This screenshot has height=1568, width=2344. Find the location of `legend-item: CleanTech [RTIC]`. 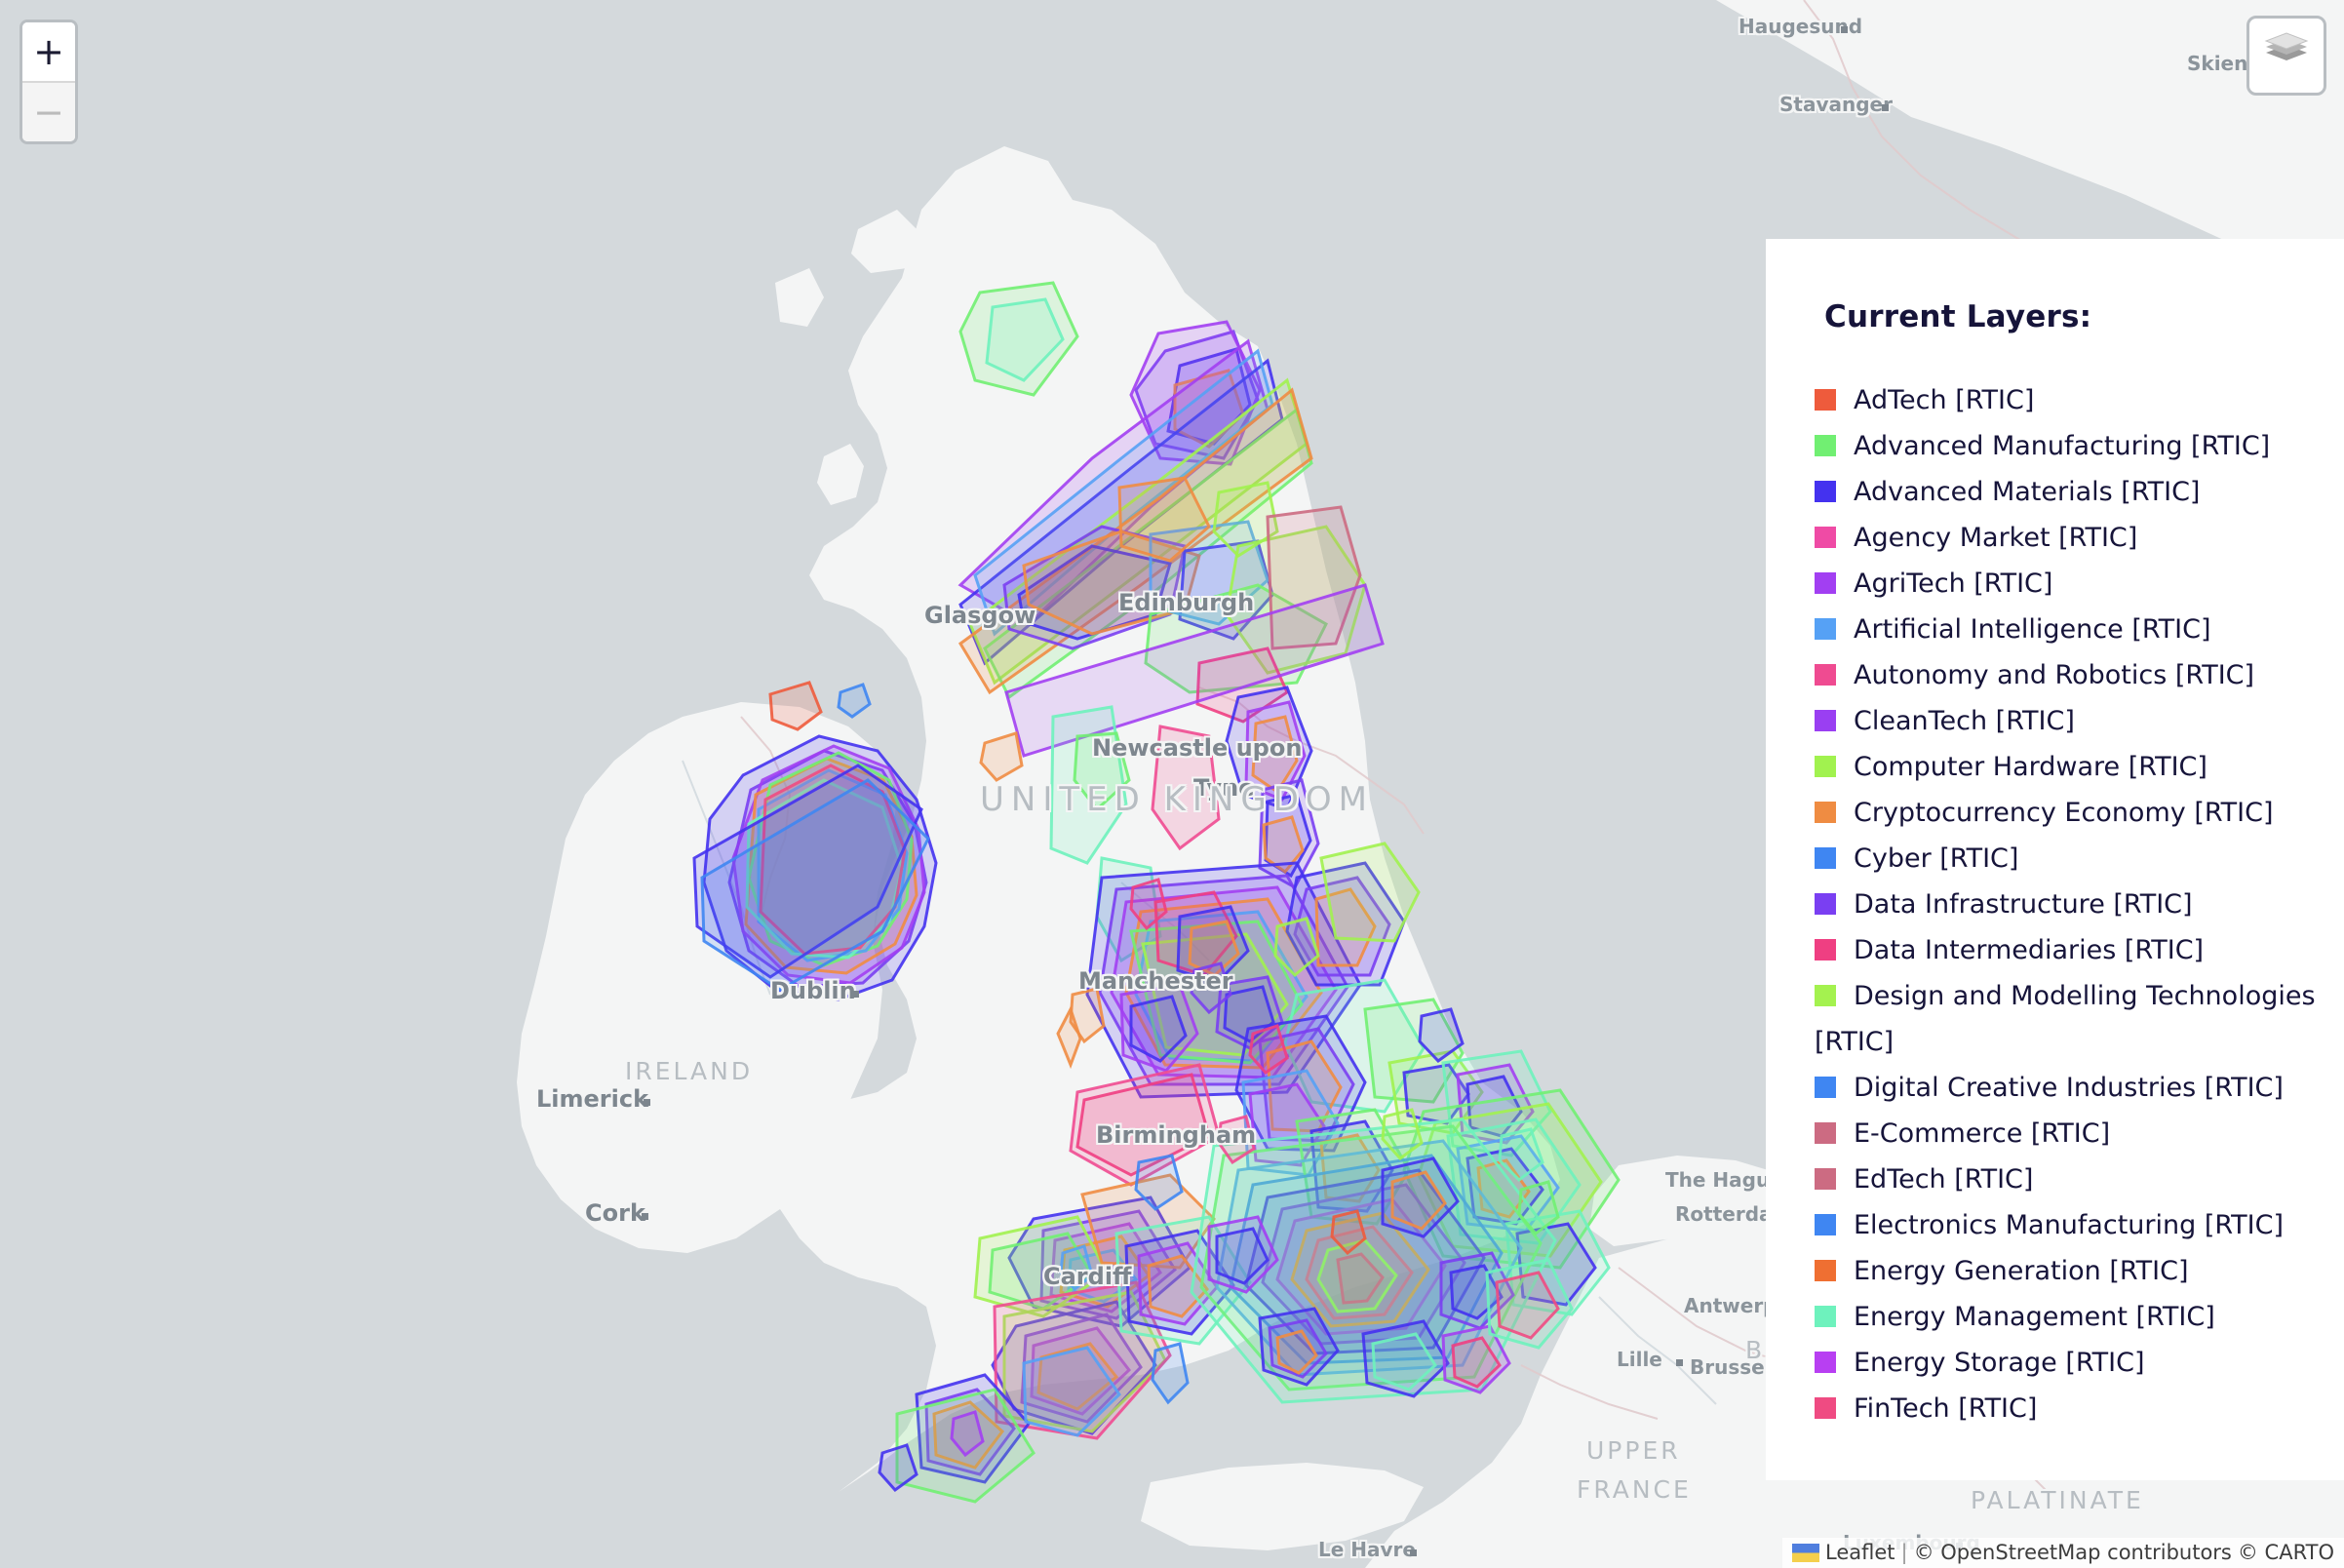

legend-item: CleanTech [RTIC] is located at coordinates (2080, 721).